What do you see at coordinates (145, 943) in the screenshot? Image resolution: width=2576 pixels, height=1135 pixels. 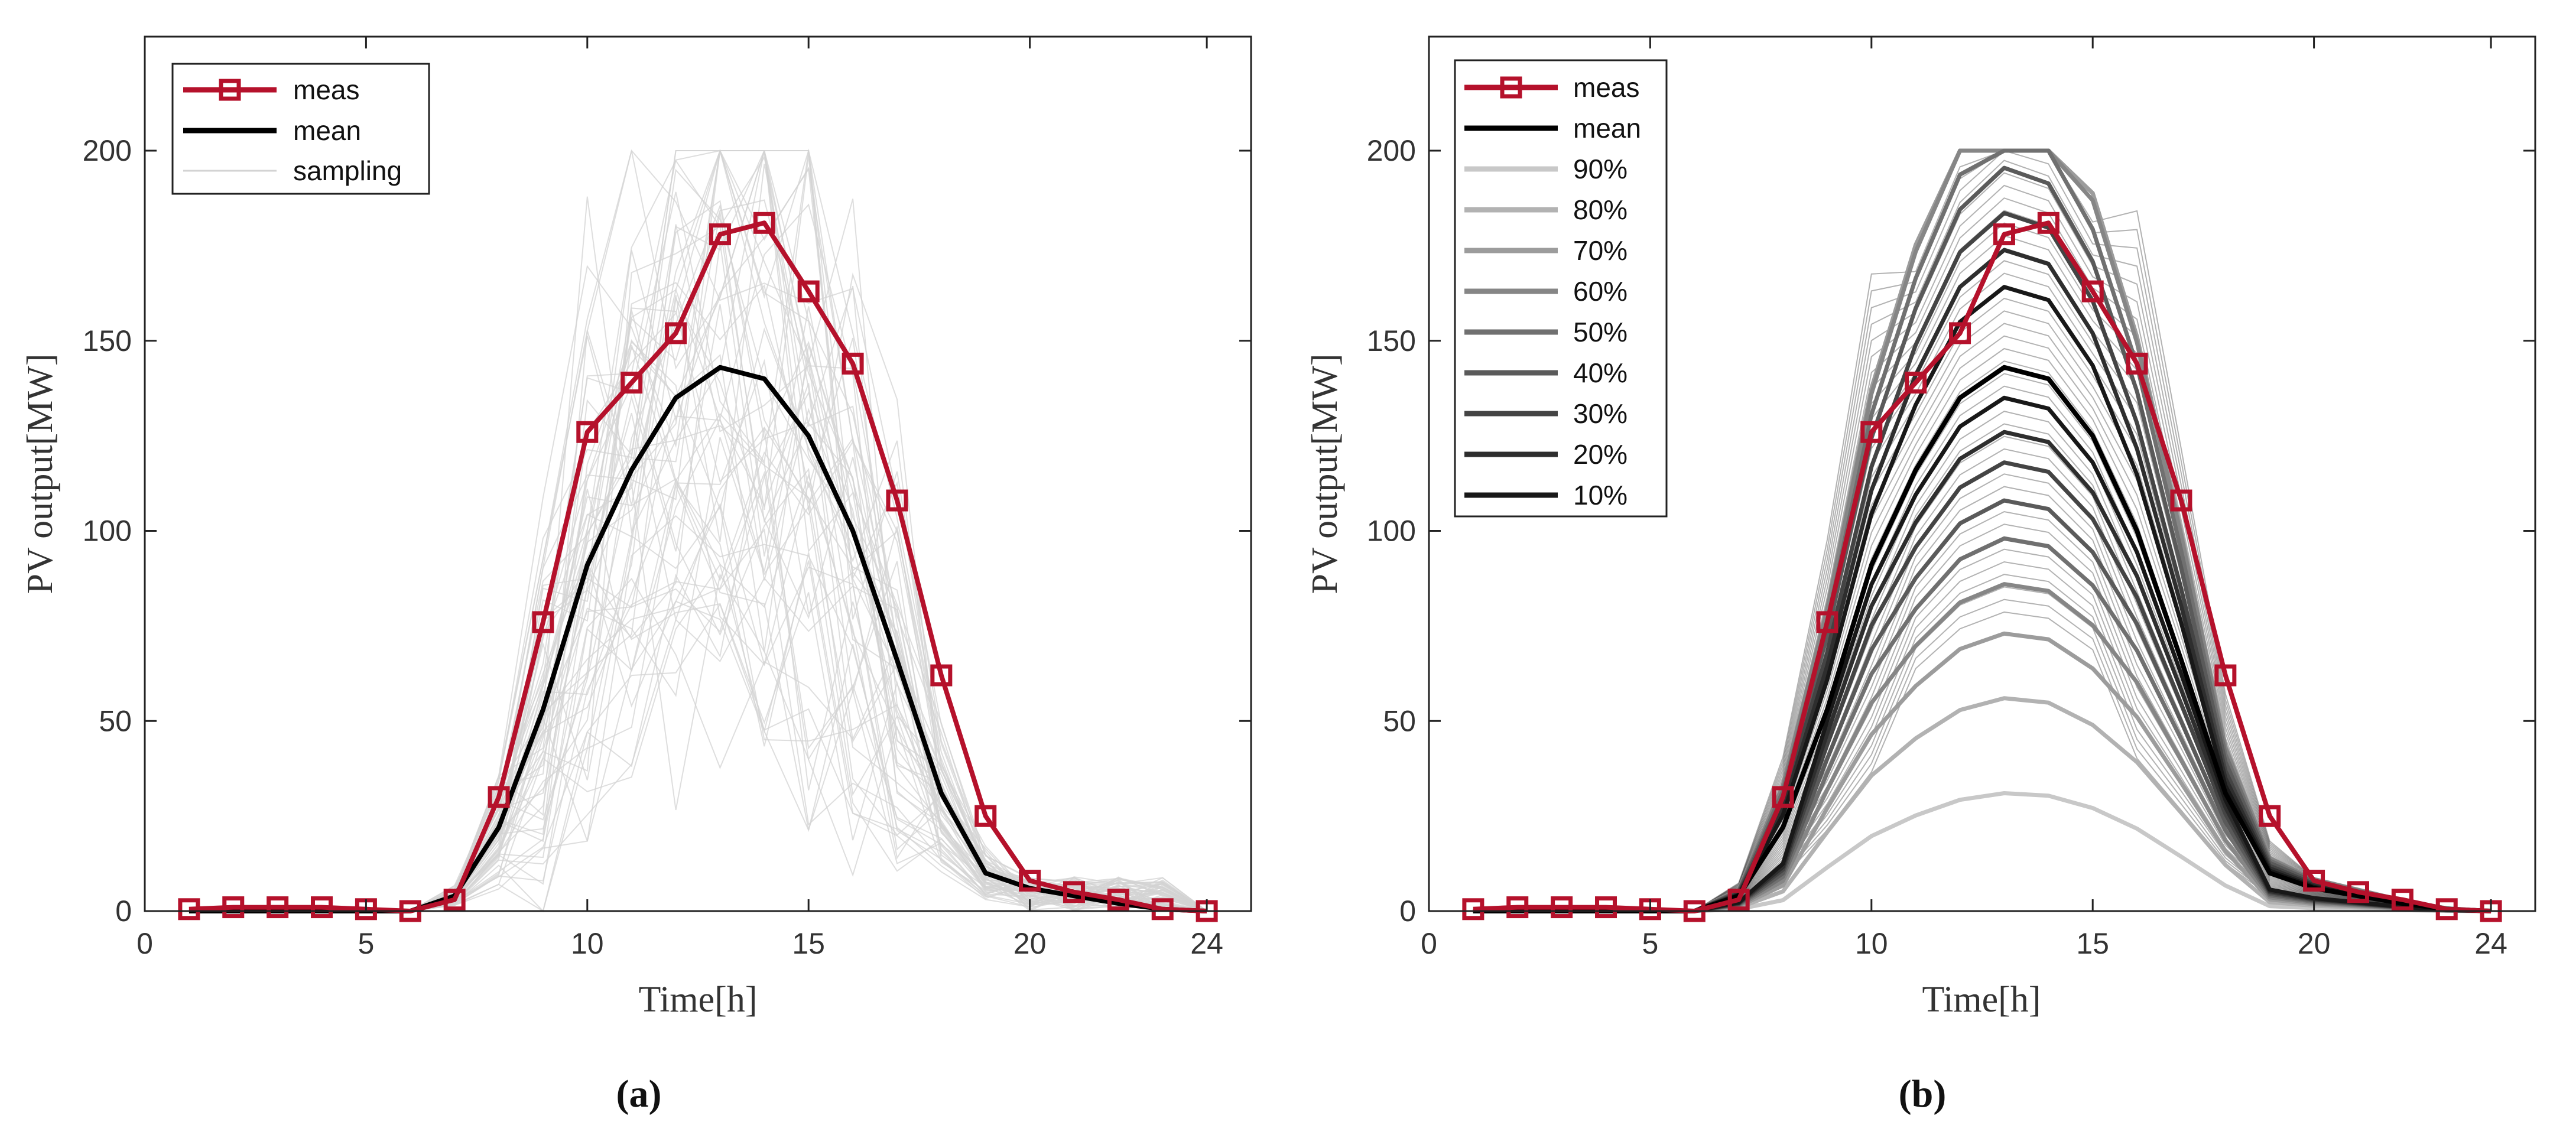 I see `x-tick-label: 0` at bounding box center [145, 943].